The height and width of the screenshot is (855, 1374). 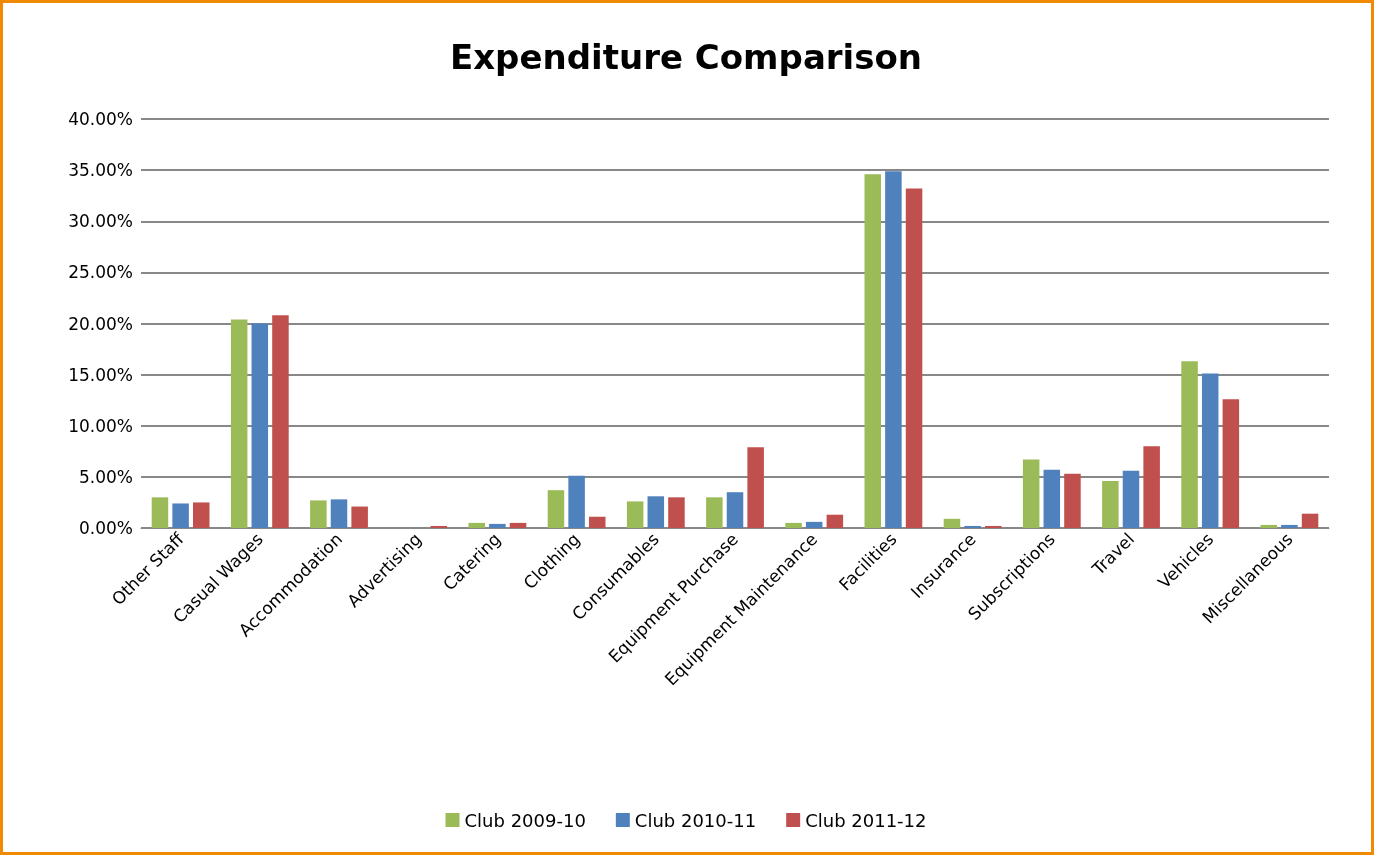 What do you see at coordinates (100, 221) in the screenshot?
I see `y-tick-label: 30.00%` at bounding box center [100, 221].